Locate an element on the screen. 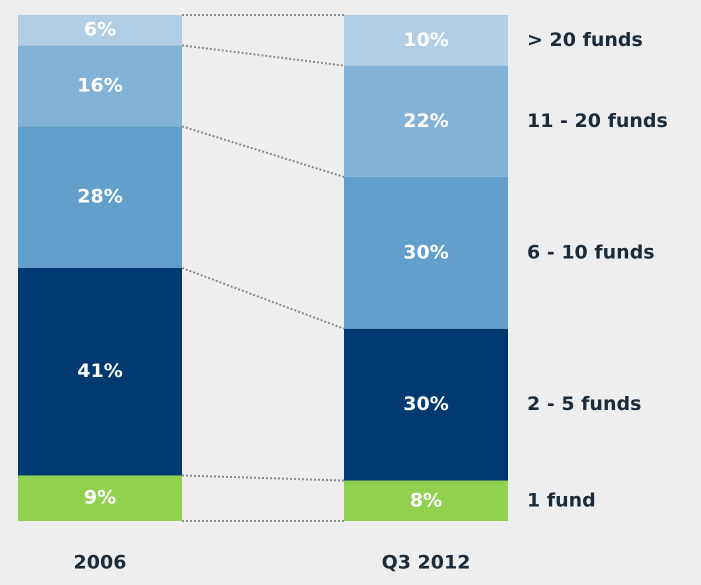 The width and height of the screenshot is (701, 585). data-label: 22% is located at coordinates (425, 121).